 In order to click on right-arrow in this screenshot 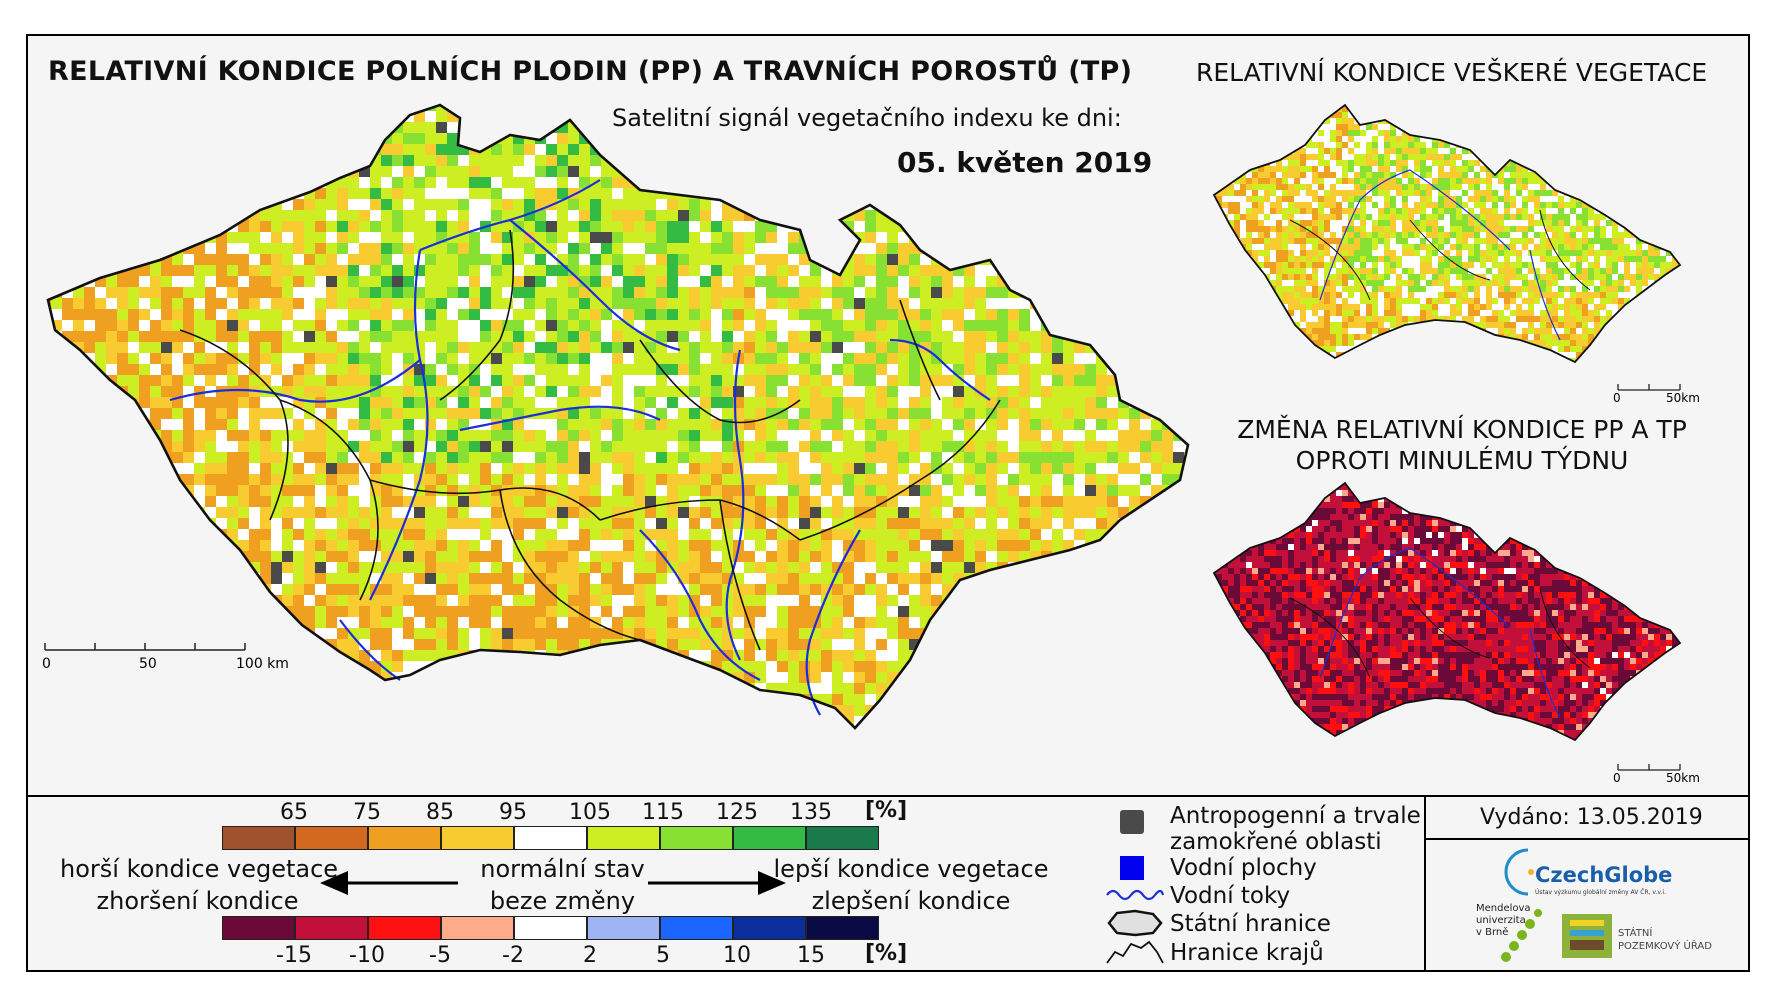, I will do `click(717, 883)`.